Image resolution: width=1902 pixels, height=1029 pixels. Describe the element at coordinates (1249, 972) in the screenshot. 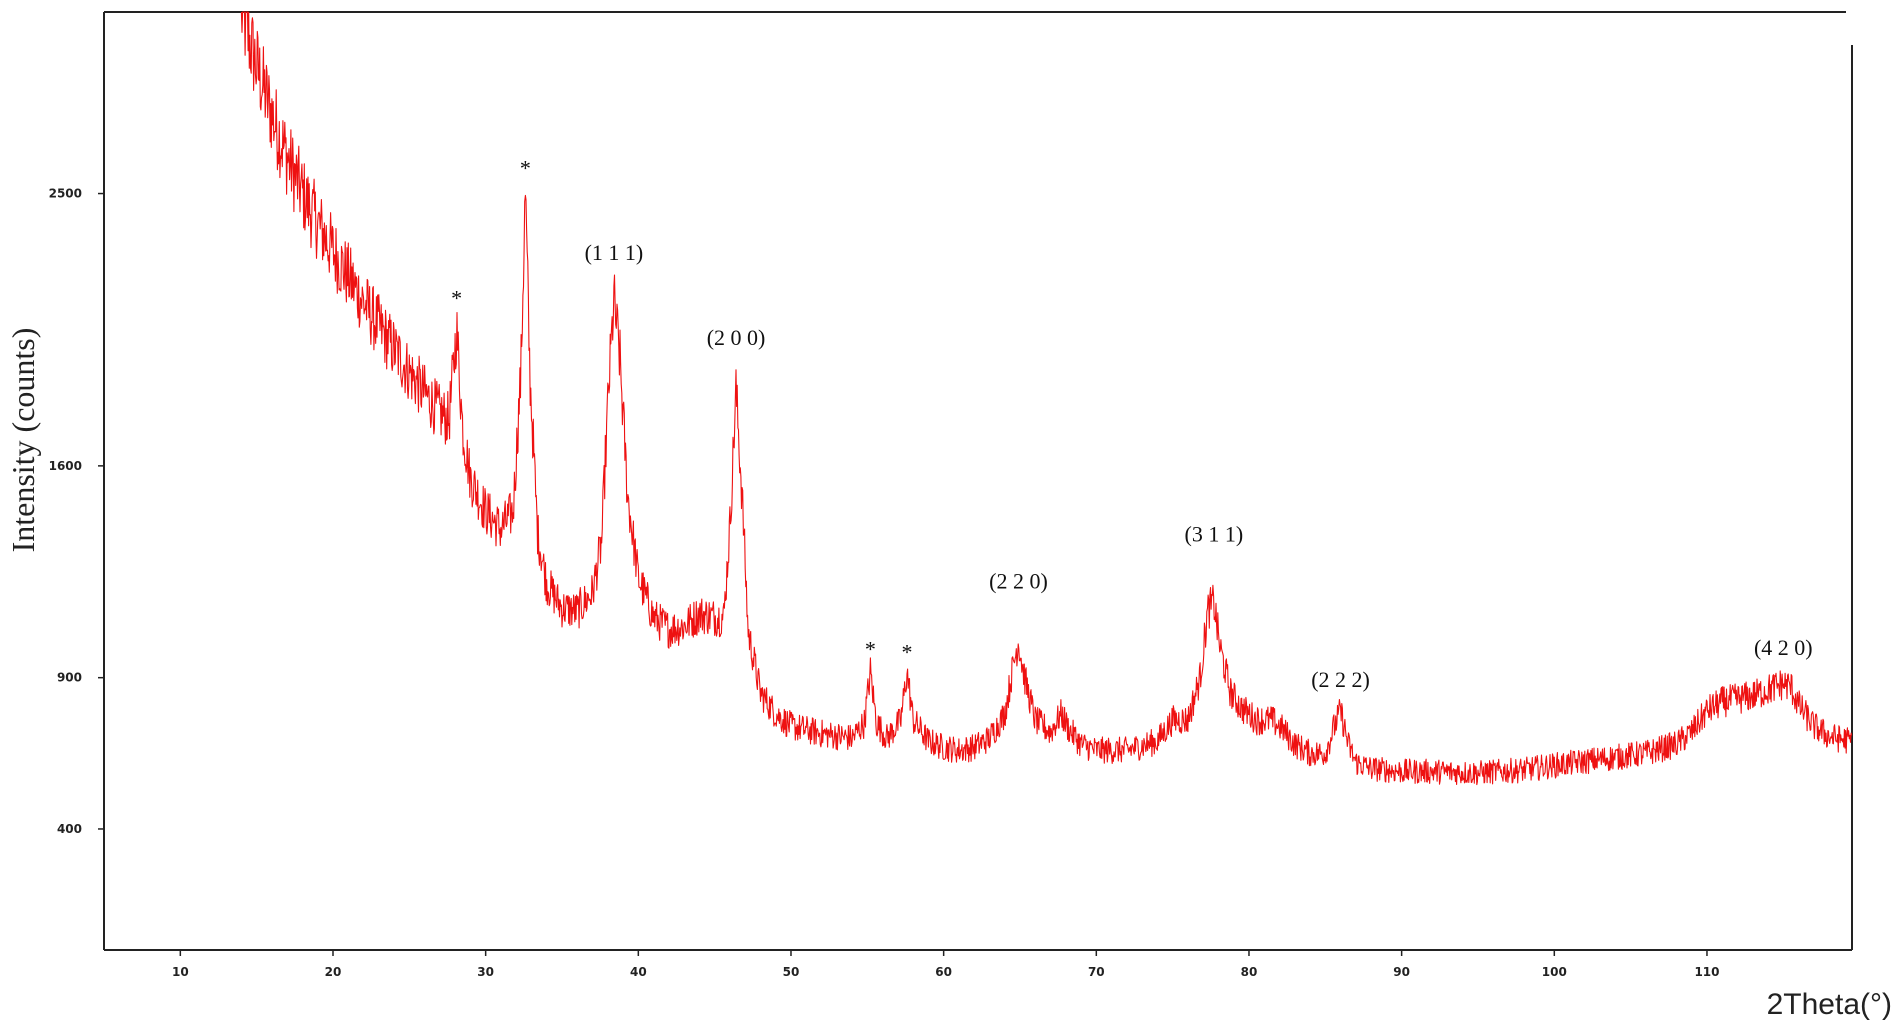

I see `x-tick-label: 80` at that location.